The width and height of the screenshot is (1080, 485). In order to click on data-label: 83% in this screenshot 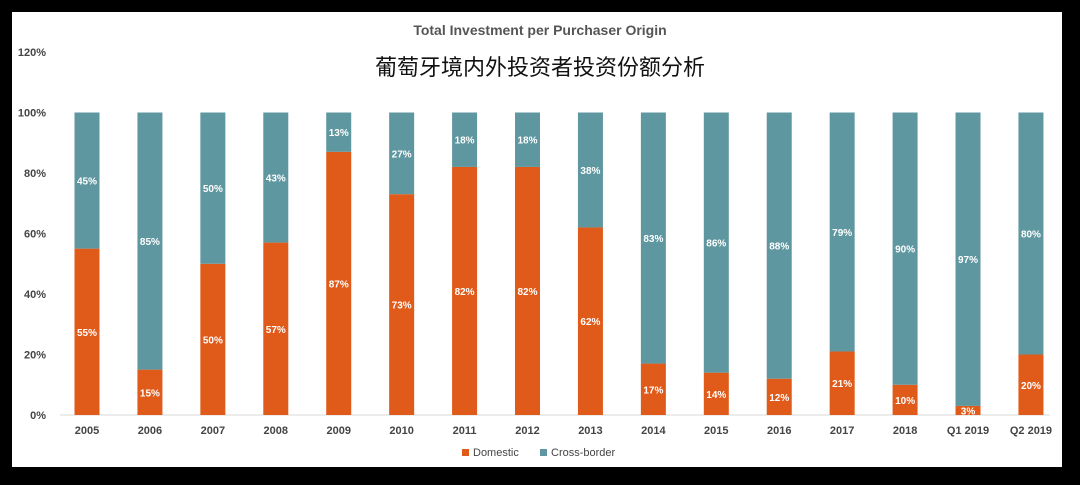, I will do `click(653, 239)`.